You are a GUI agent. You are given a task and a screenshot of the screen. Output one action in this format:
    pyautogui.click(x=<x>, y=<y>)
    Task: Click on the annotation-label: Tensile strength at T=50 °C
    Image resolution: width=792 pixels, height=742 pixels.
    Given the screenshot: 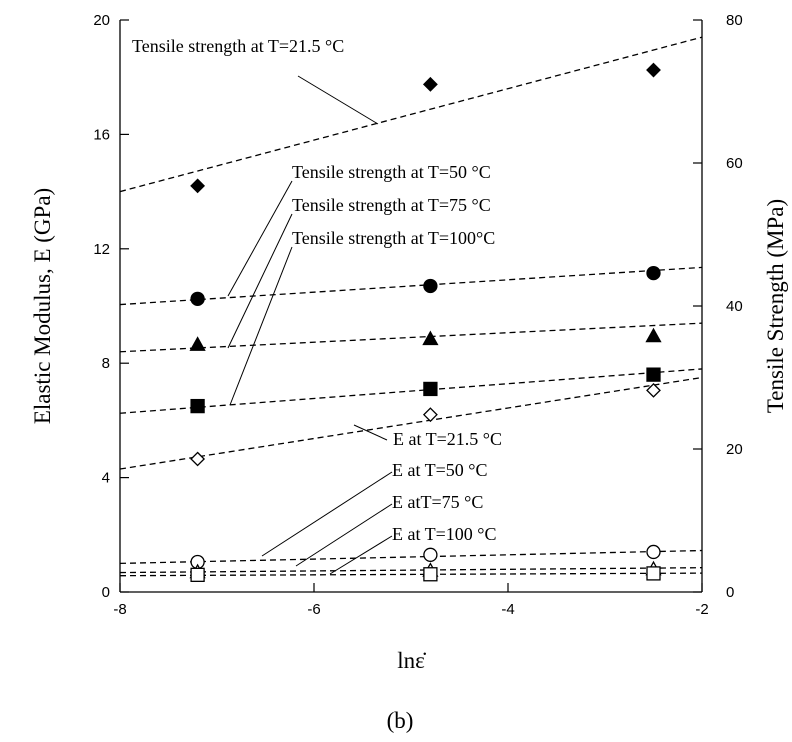 What is the action you would take?
    pyautogui.click(x=391, y=172)
    